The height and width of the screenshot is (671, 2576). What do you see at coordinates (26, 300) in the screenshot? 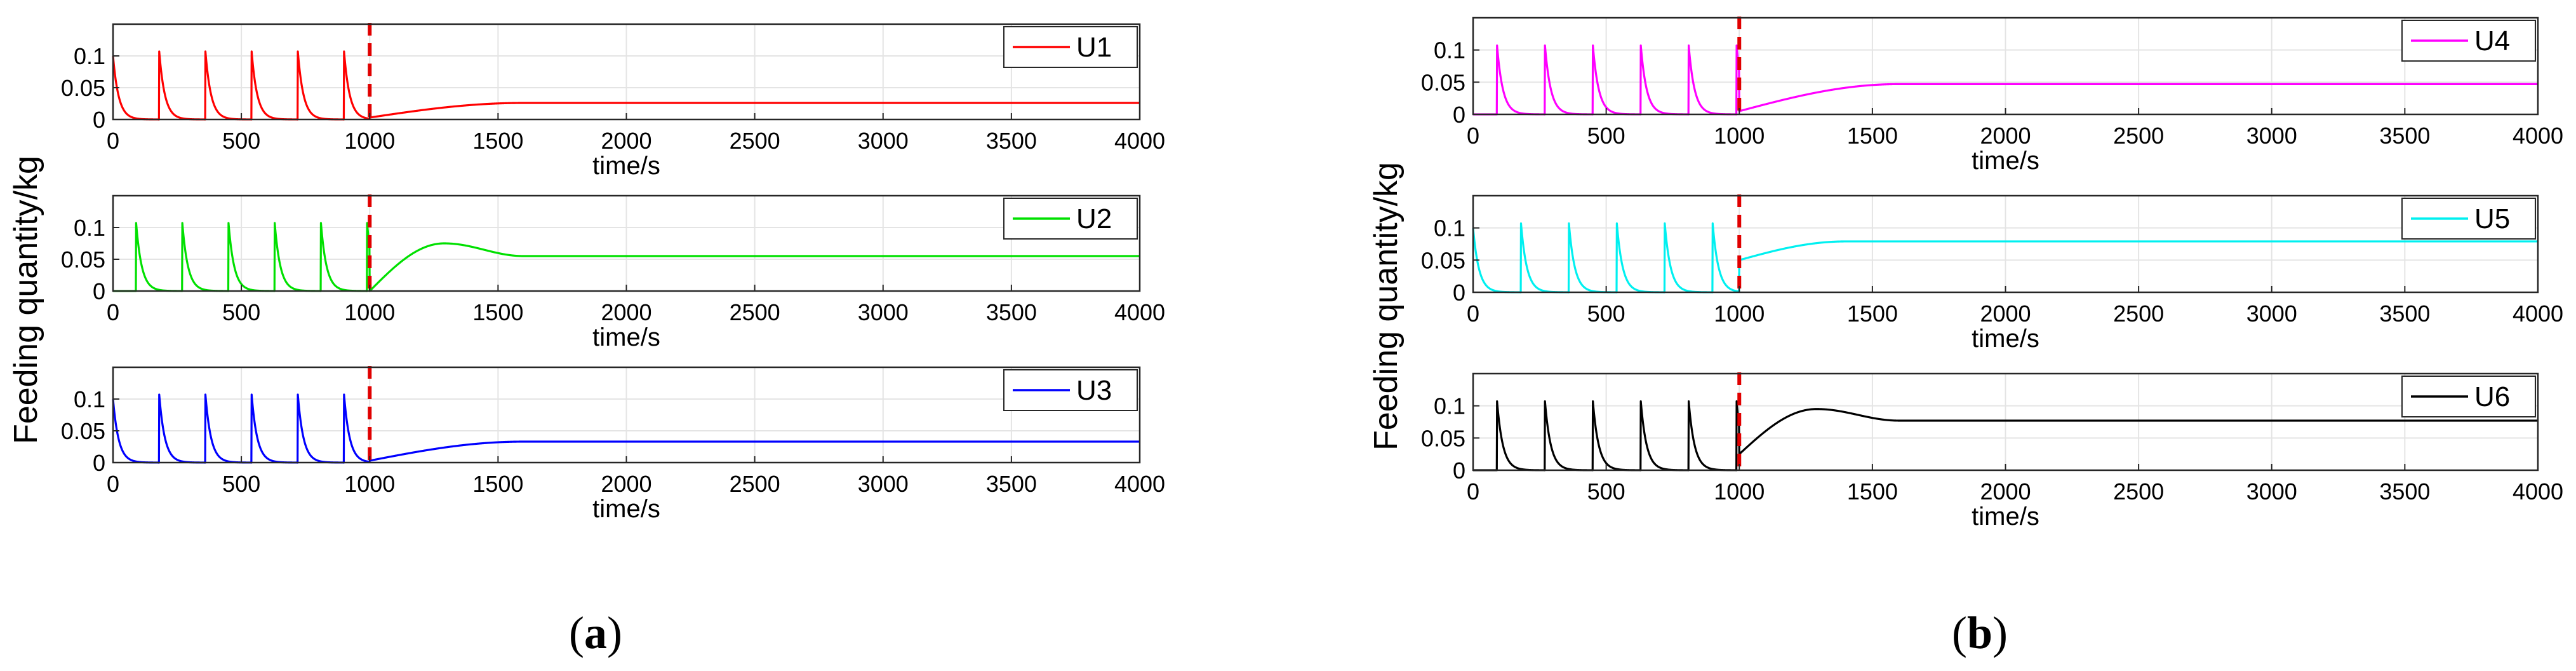
I see `y-axis-label-a: Feeding quantity/kg` at bounding box center [26, 300].